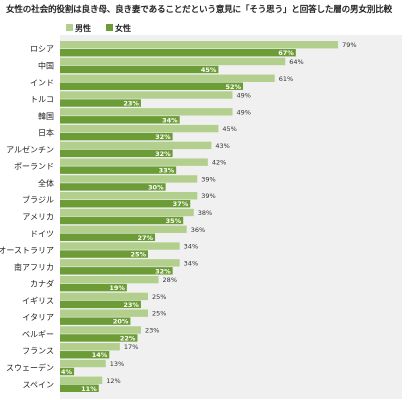 This screenshot has height=400, width=408. Describe the element at coordinates (46, 65) in the screenshot. I see `category-label: 中国` at that location.